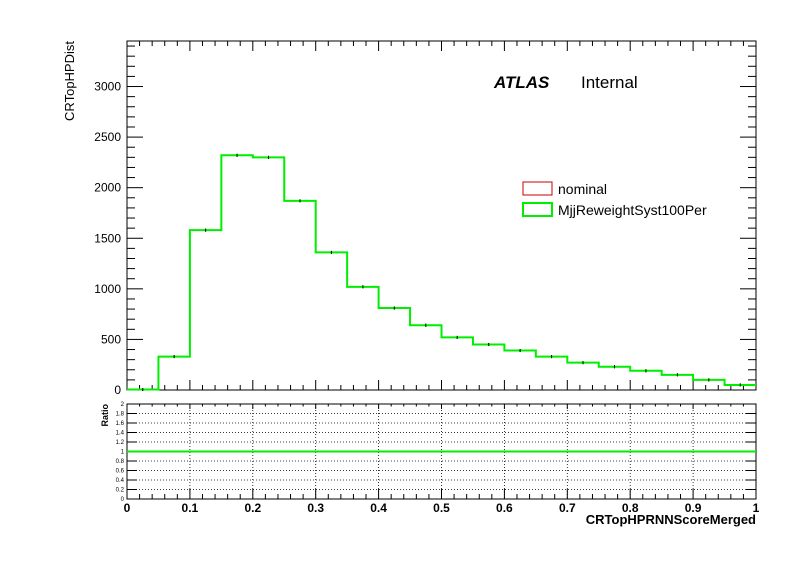 Image resolution: width=796 pixels, height=572 pixels. I want to click on legend: nominal MjjReweightSyst100Per, so click(614, 199).